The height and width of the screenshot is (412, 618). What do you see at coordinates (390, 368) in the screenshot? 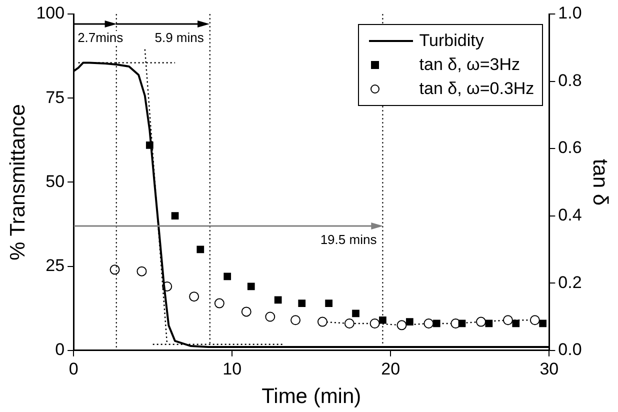
I see `x-tick-label: 20` at bounding box center [390, 368].